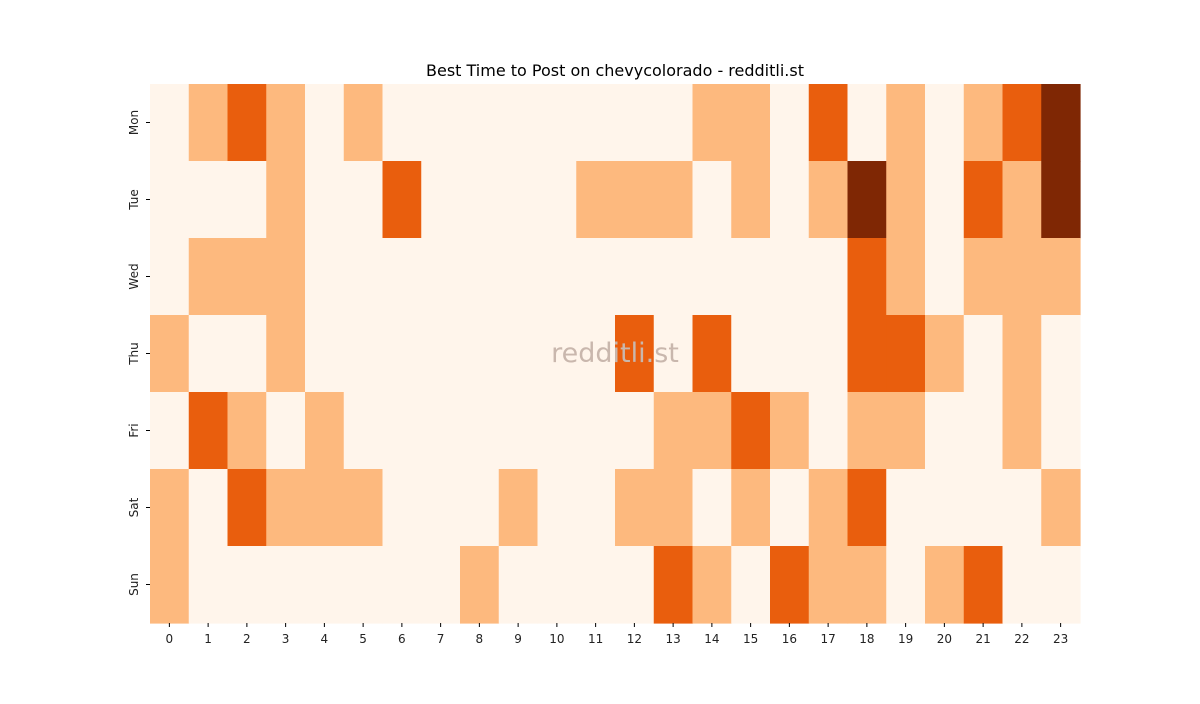 This screenshot has width=1200, height=704. What do you see at coordinates (134, 584) in the screenshot?
I see `y-tick-label-sun: Sun` at bounding box center [134, 584].